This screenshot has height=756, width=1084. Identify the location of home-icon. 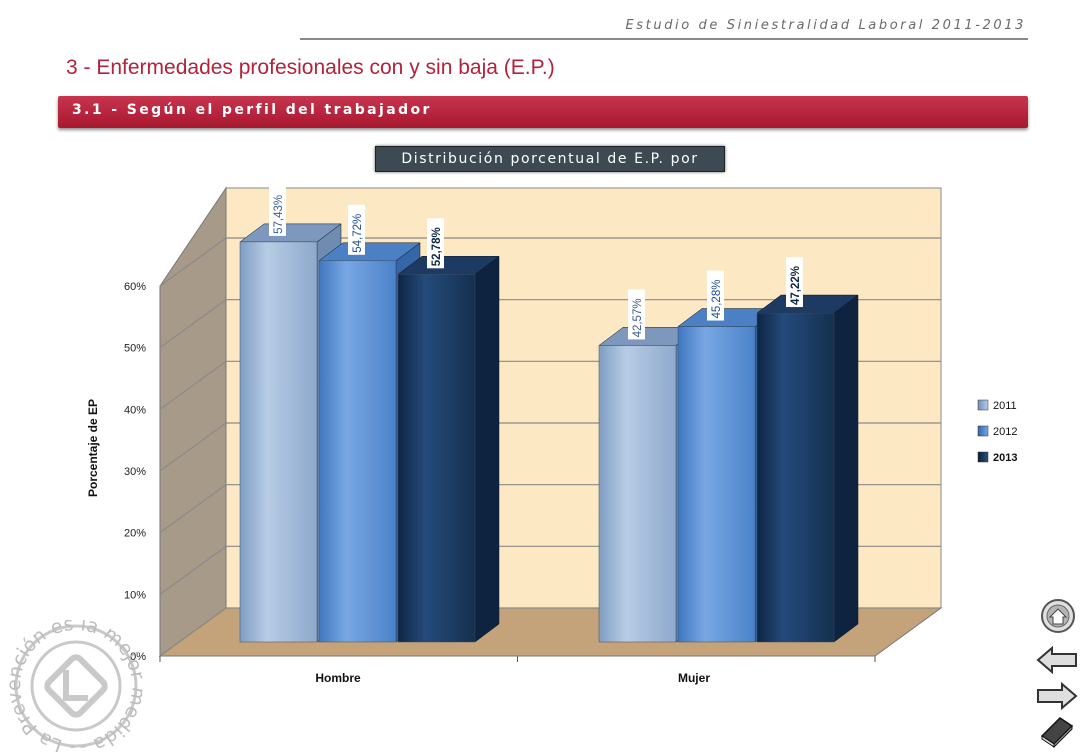
(1058, 616).